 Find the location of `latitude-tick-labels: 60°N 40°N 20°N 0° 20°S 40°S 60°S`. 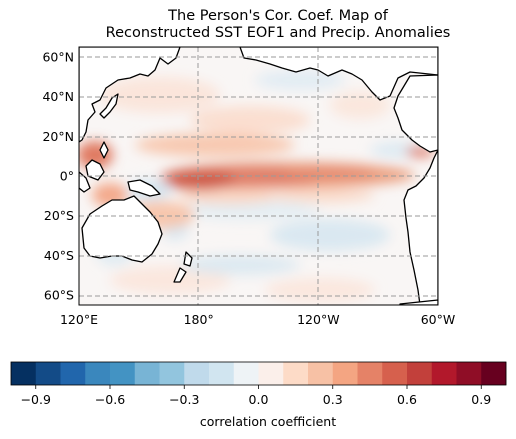

latitude-tick-labels: 60°N 40°N 20°N 0° 20°S 40°S 60°S is located at coordinates (58, 175).